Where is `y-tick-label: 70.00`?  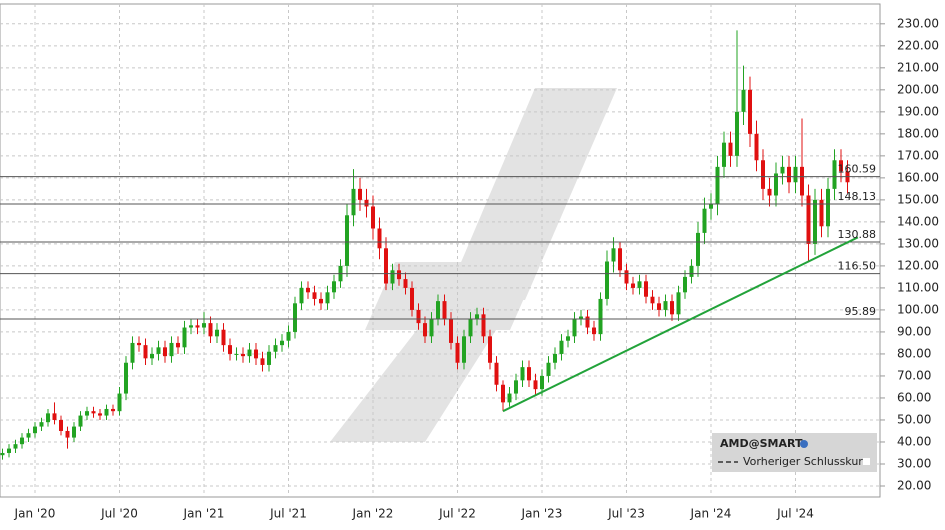 y-tick-label: 70.00 is located at coordinates (914, 375).